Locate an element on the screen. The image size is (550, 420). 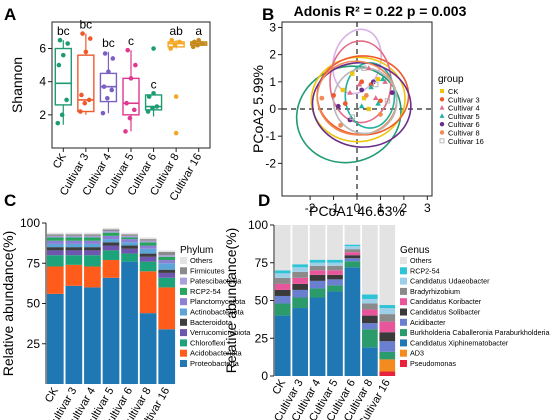
y-tick-label: 100 is located at coordinates (258, 225).